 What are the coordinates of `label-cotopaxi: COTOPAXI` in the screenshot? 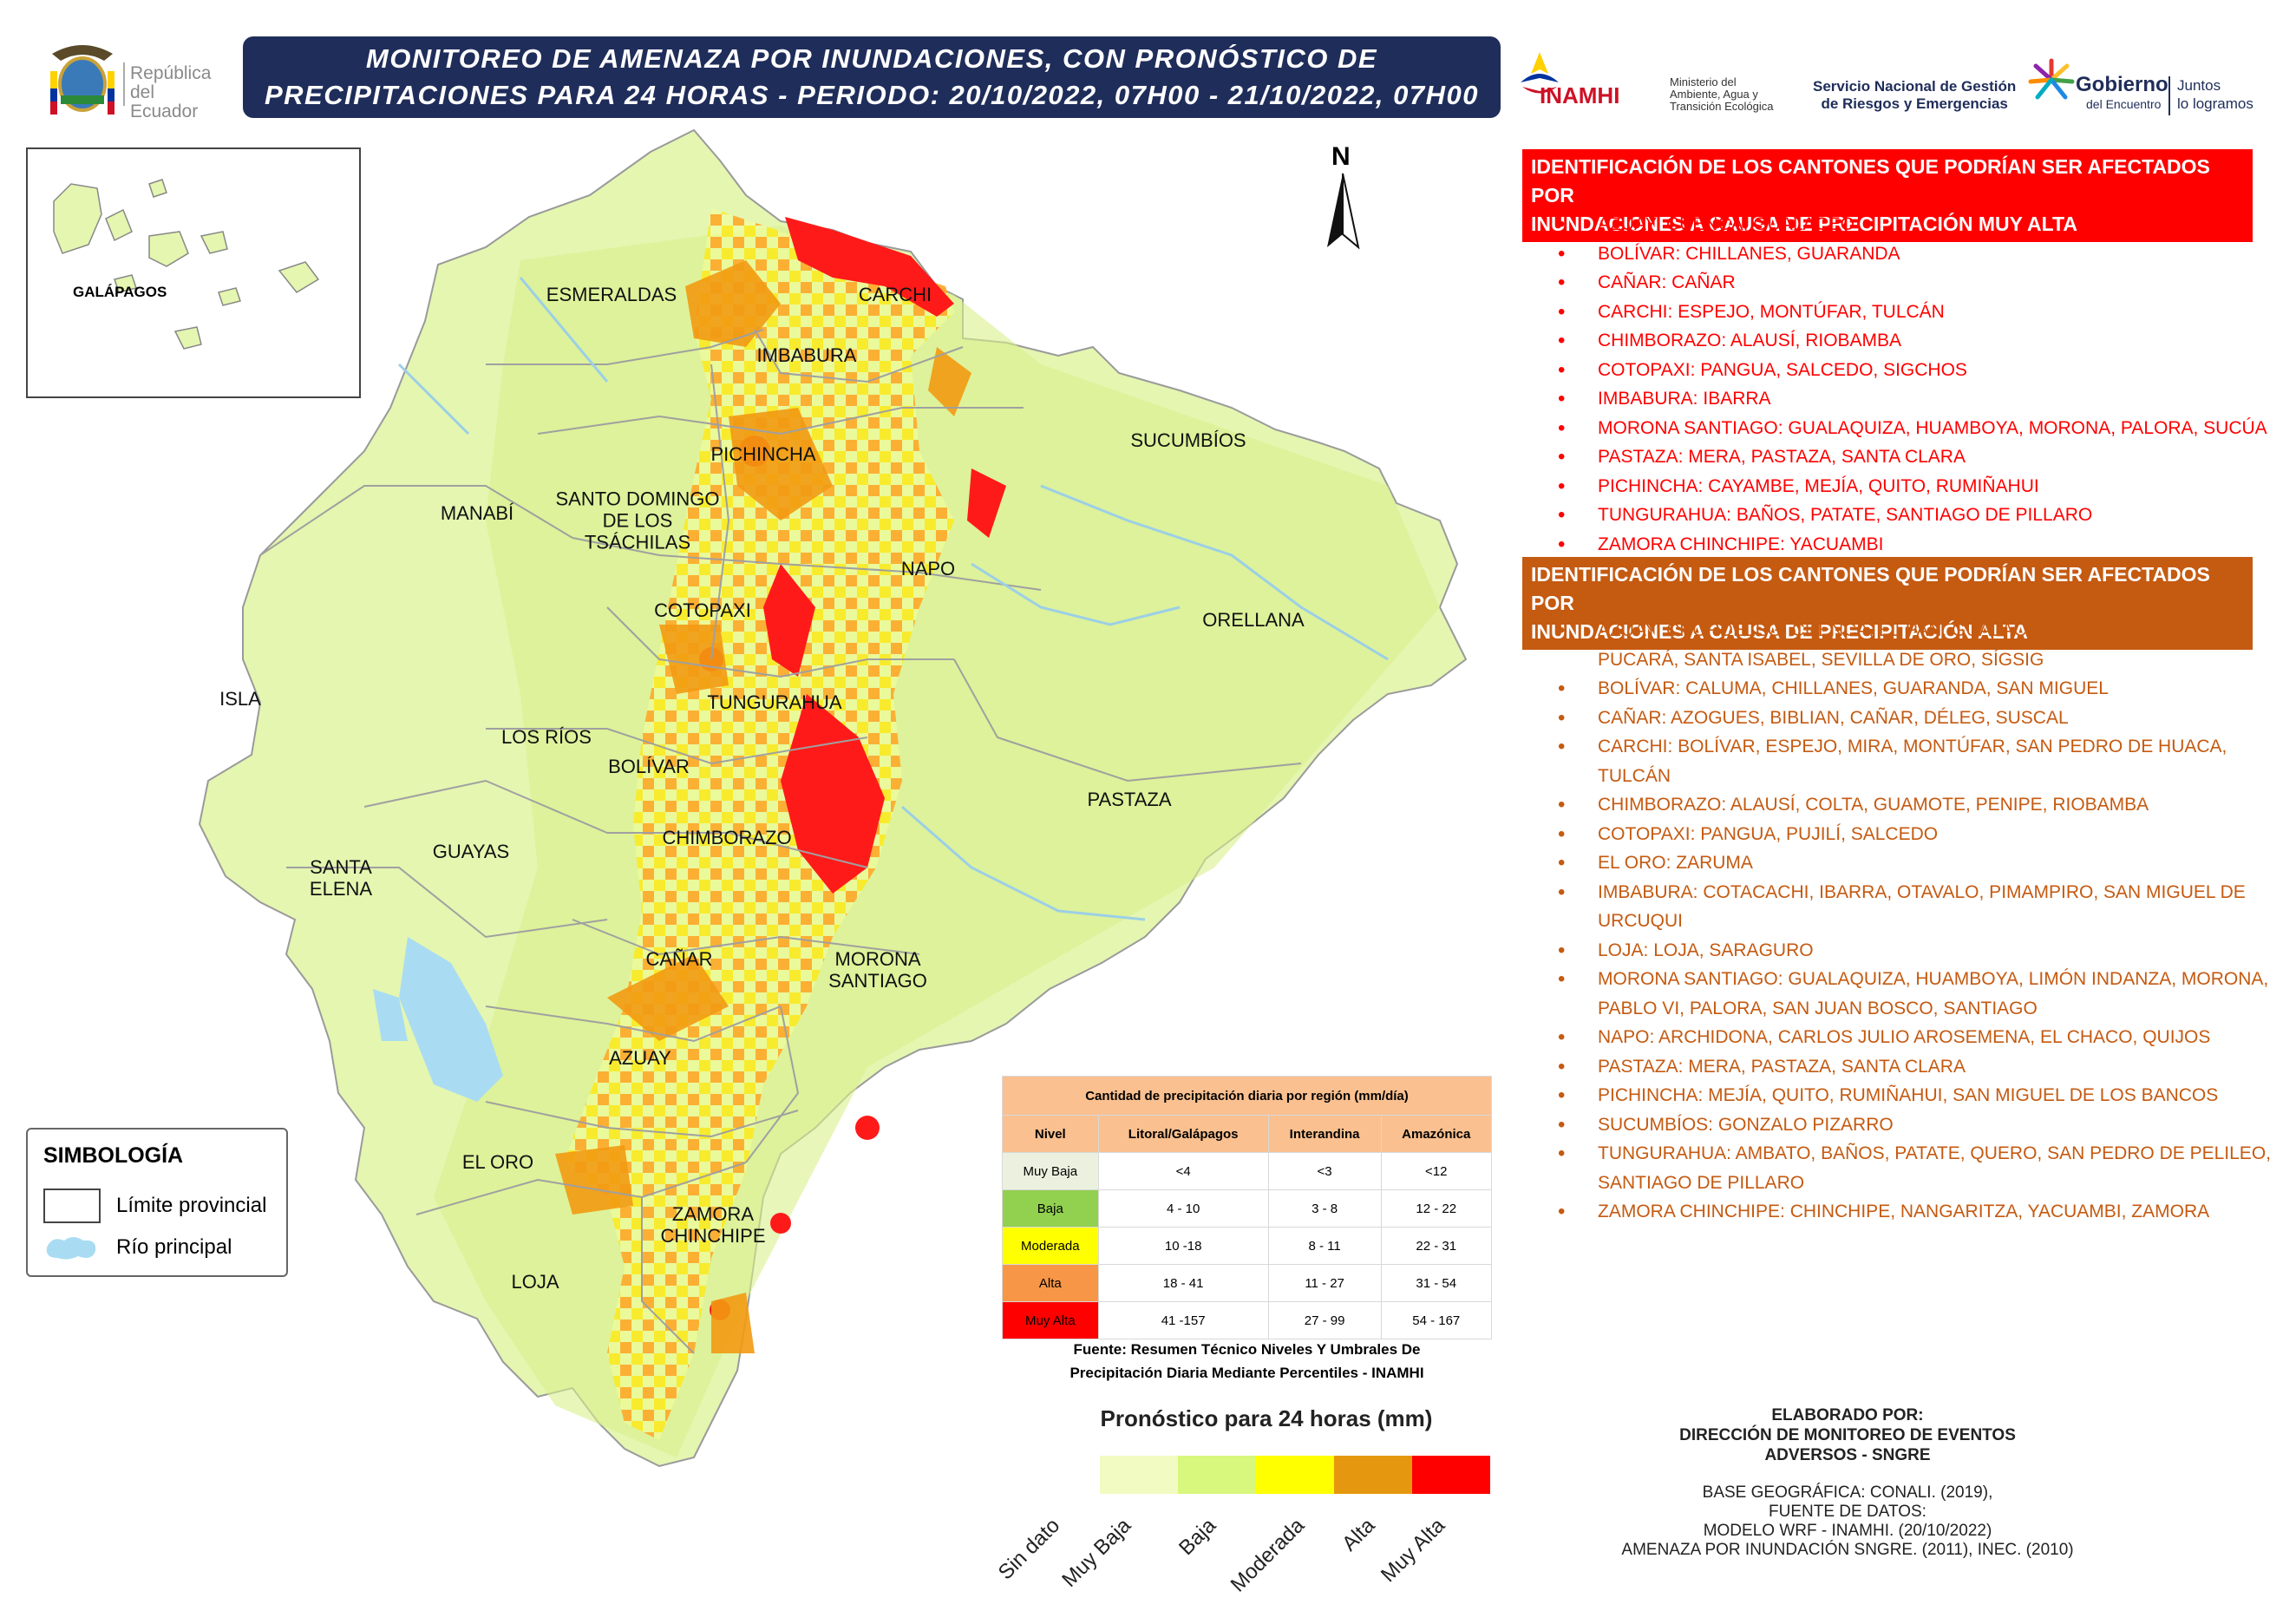 It's located at (702, 610).